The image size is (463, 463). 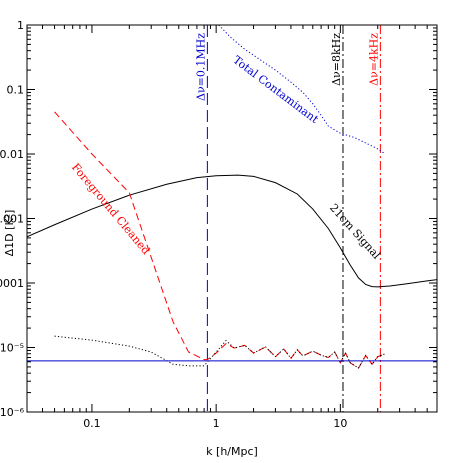 I want to click on y-tick-label: 10⁻⁶, so click(x=12, y=412).